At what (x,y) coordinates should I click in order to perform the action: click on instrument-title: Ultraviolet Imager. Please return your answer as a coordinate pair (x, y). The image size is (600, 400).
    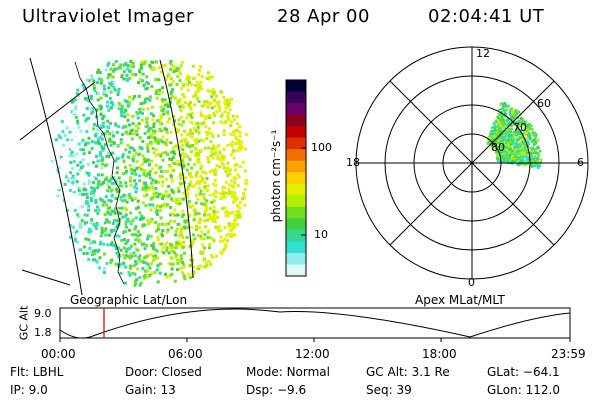
    Looking at the image, I should click on (108, 16).